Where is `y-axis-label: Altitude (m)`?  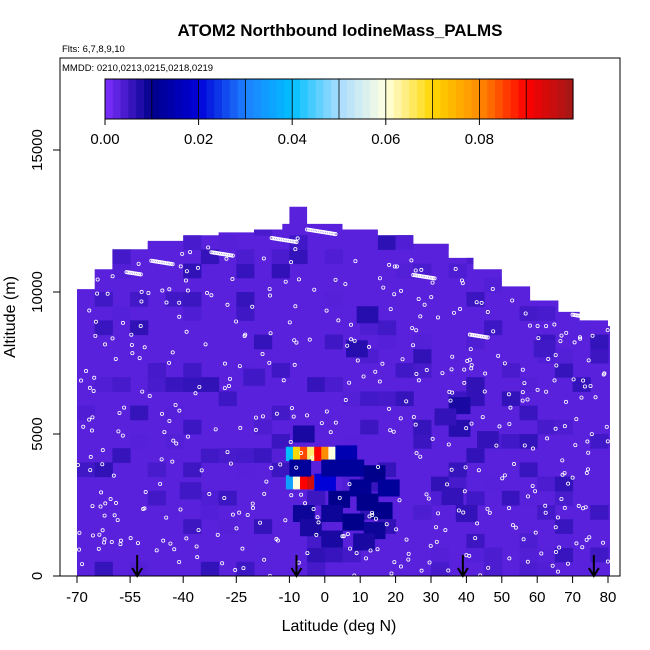
y-axis-label: Altitude (m) is located at coordinates (10, 317).